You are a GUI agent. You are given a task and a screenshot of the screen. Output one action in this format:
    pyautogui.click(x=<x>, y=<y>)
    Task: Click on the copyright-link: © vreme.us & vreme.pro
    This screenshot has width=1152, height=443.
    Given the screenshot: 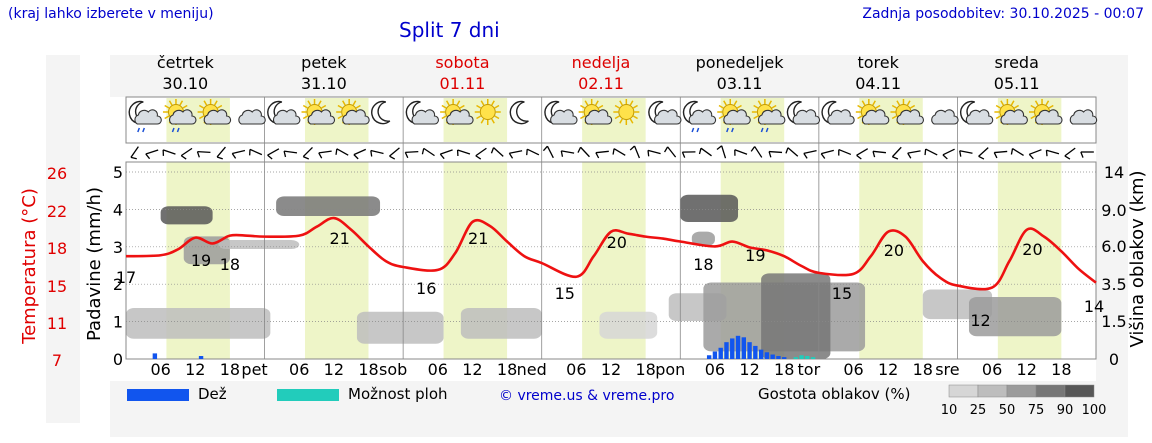 What is the action you would take?
    pyautogui.click(x=587, y=396)
    